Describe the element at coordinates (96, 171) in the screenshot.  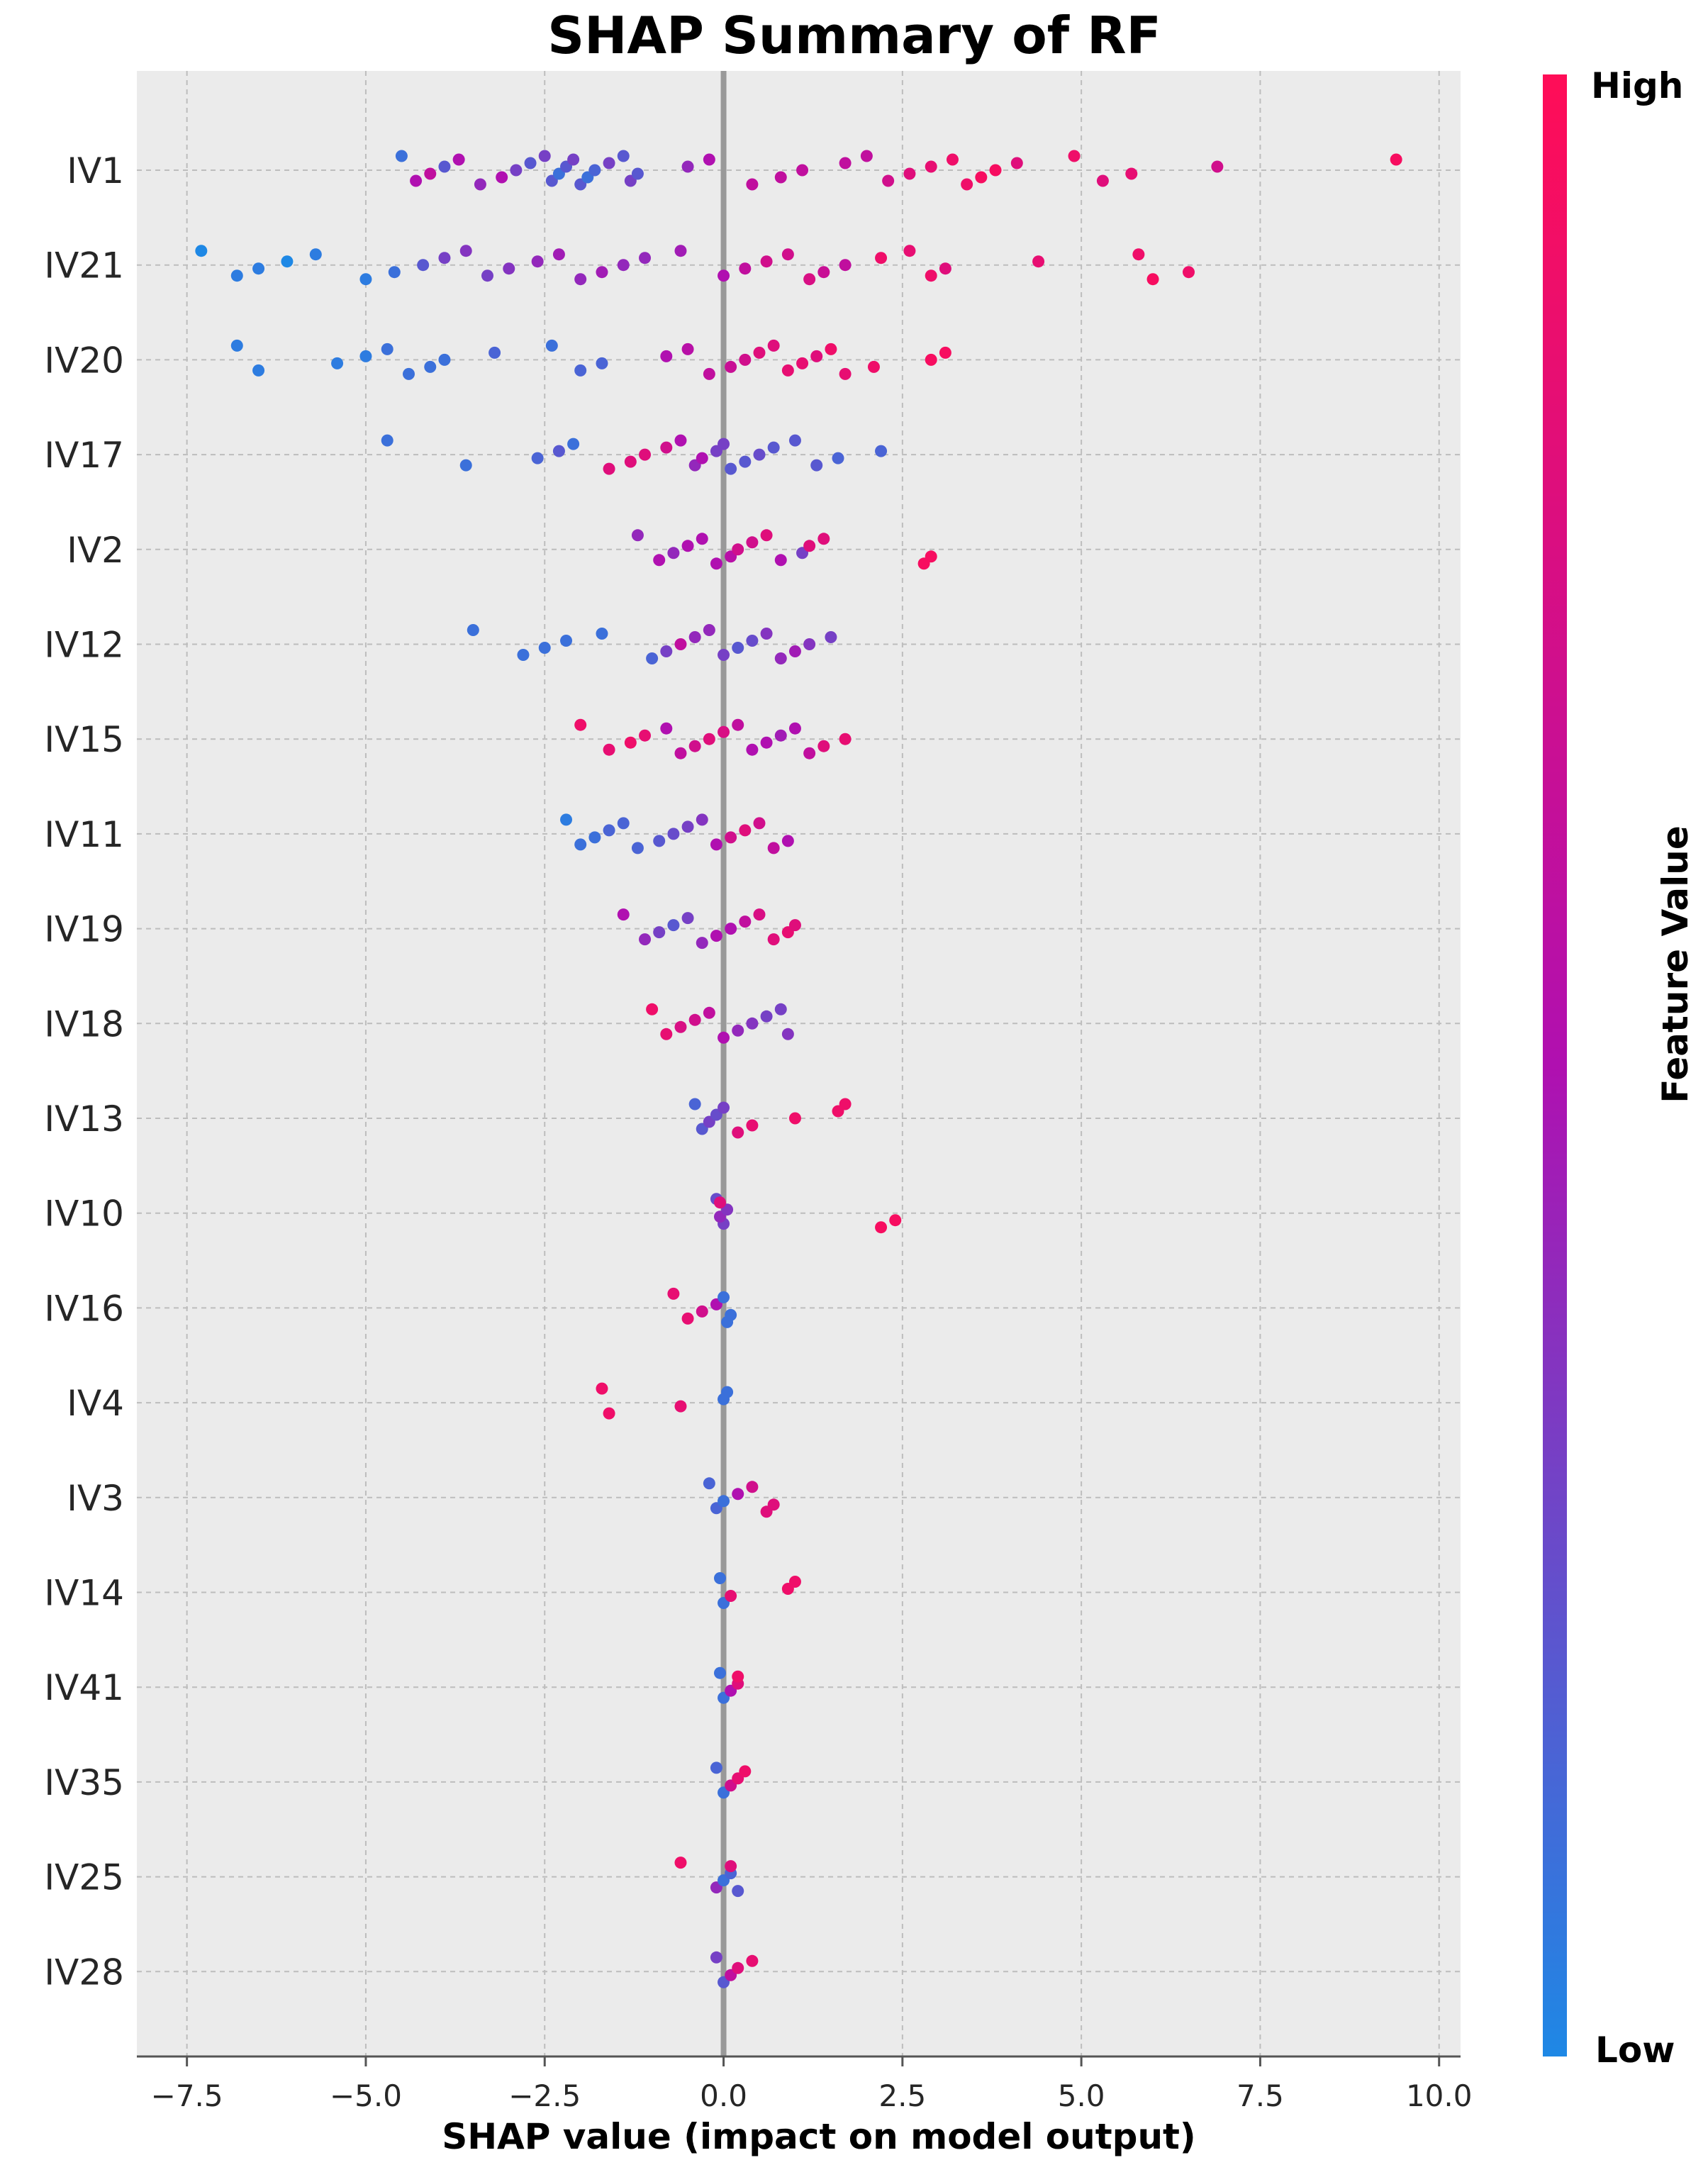
I see `y-tick-label-iv1: IV1` at that location.